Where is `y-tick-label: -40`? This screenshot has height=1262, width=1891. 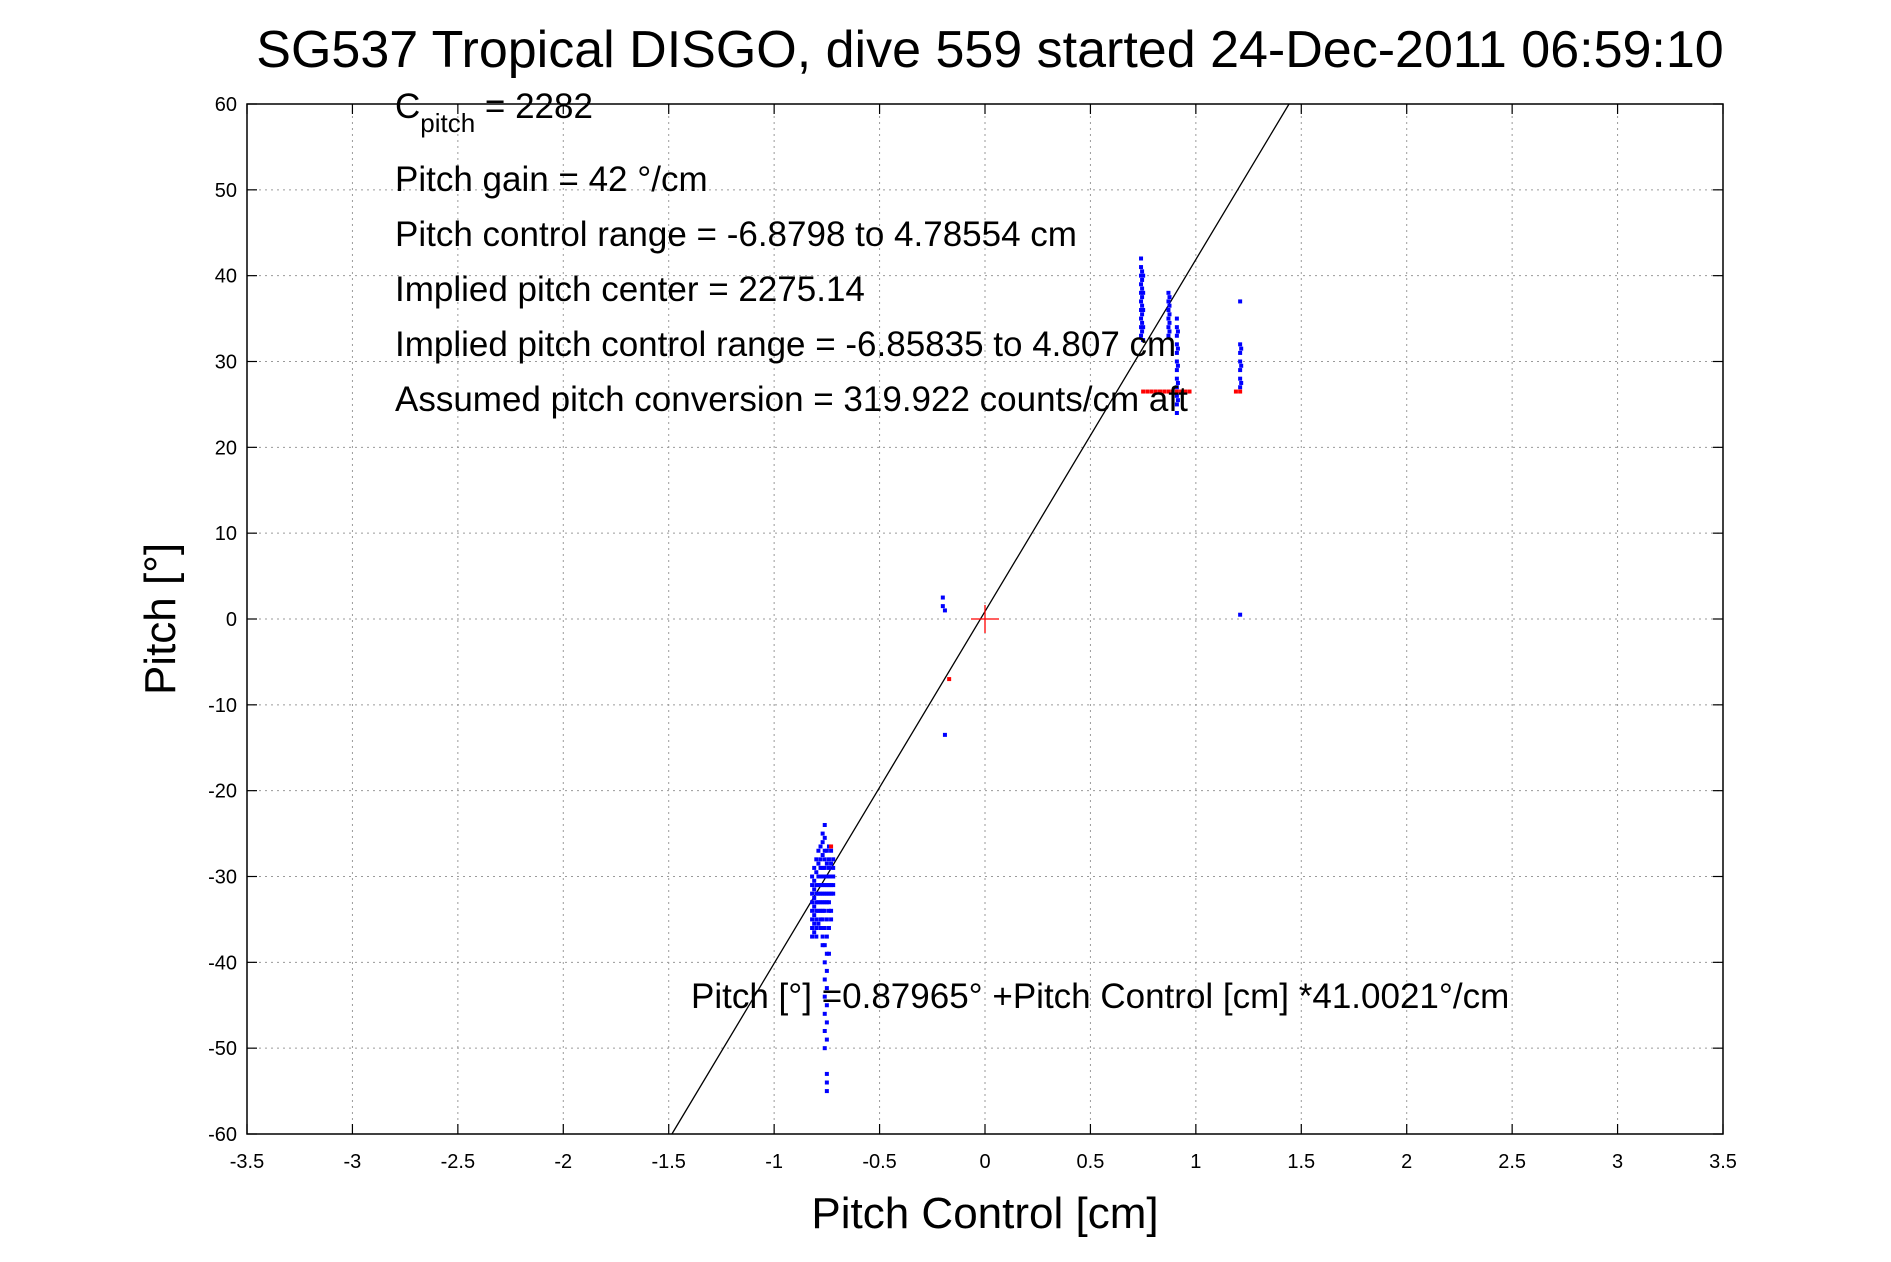
y-tick-label: -40 is located at coordinates (222, 963).